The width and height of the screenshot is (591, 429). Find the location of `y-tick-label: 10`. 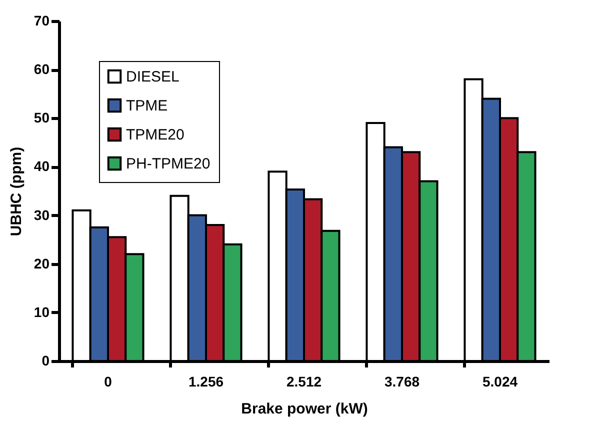

y-tick-label: 10 is located at coordinates (42, 312).